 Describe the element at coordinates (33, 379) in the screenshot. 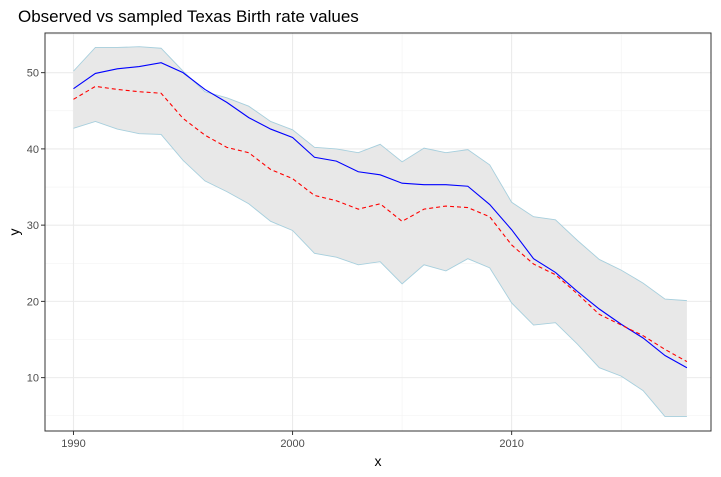

I see `y-tick-label: 10` at that location.